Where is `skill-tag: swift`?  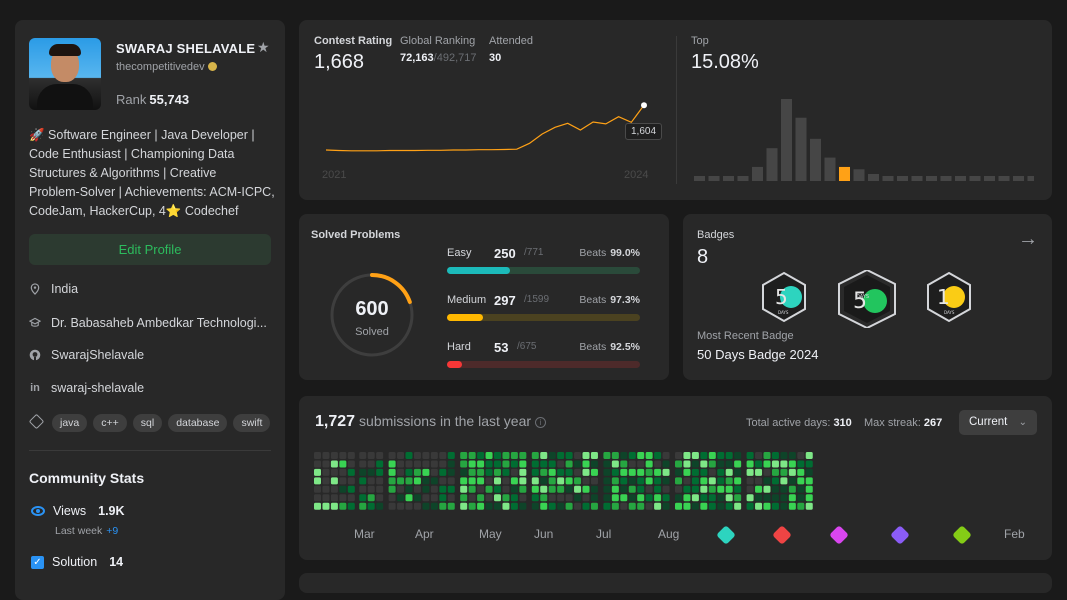 skill-tag: swift is located at coordinates (252, 423).